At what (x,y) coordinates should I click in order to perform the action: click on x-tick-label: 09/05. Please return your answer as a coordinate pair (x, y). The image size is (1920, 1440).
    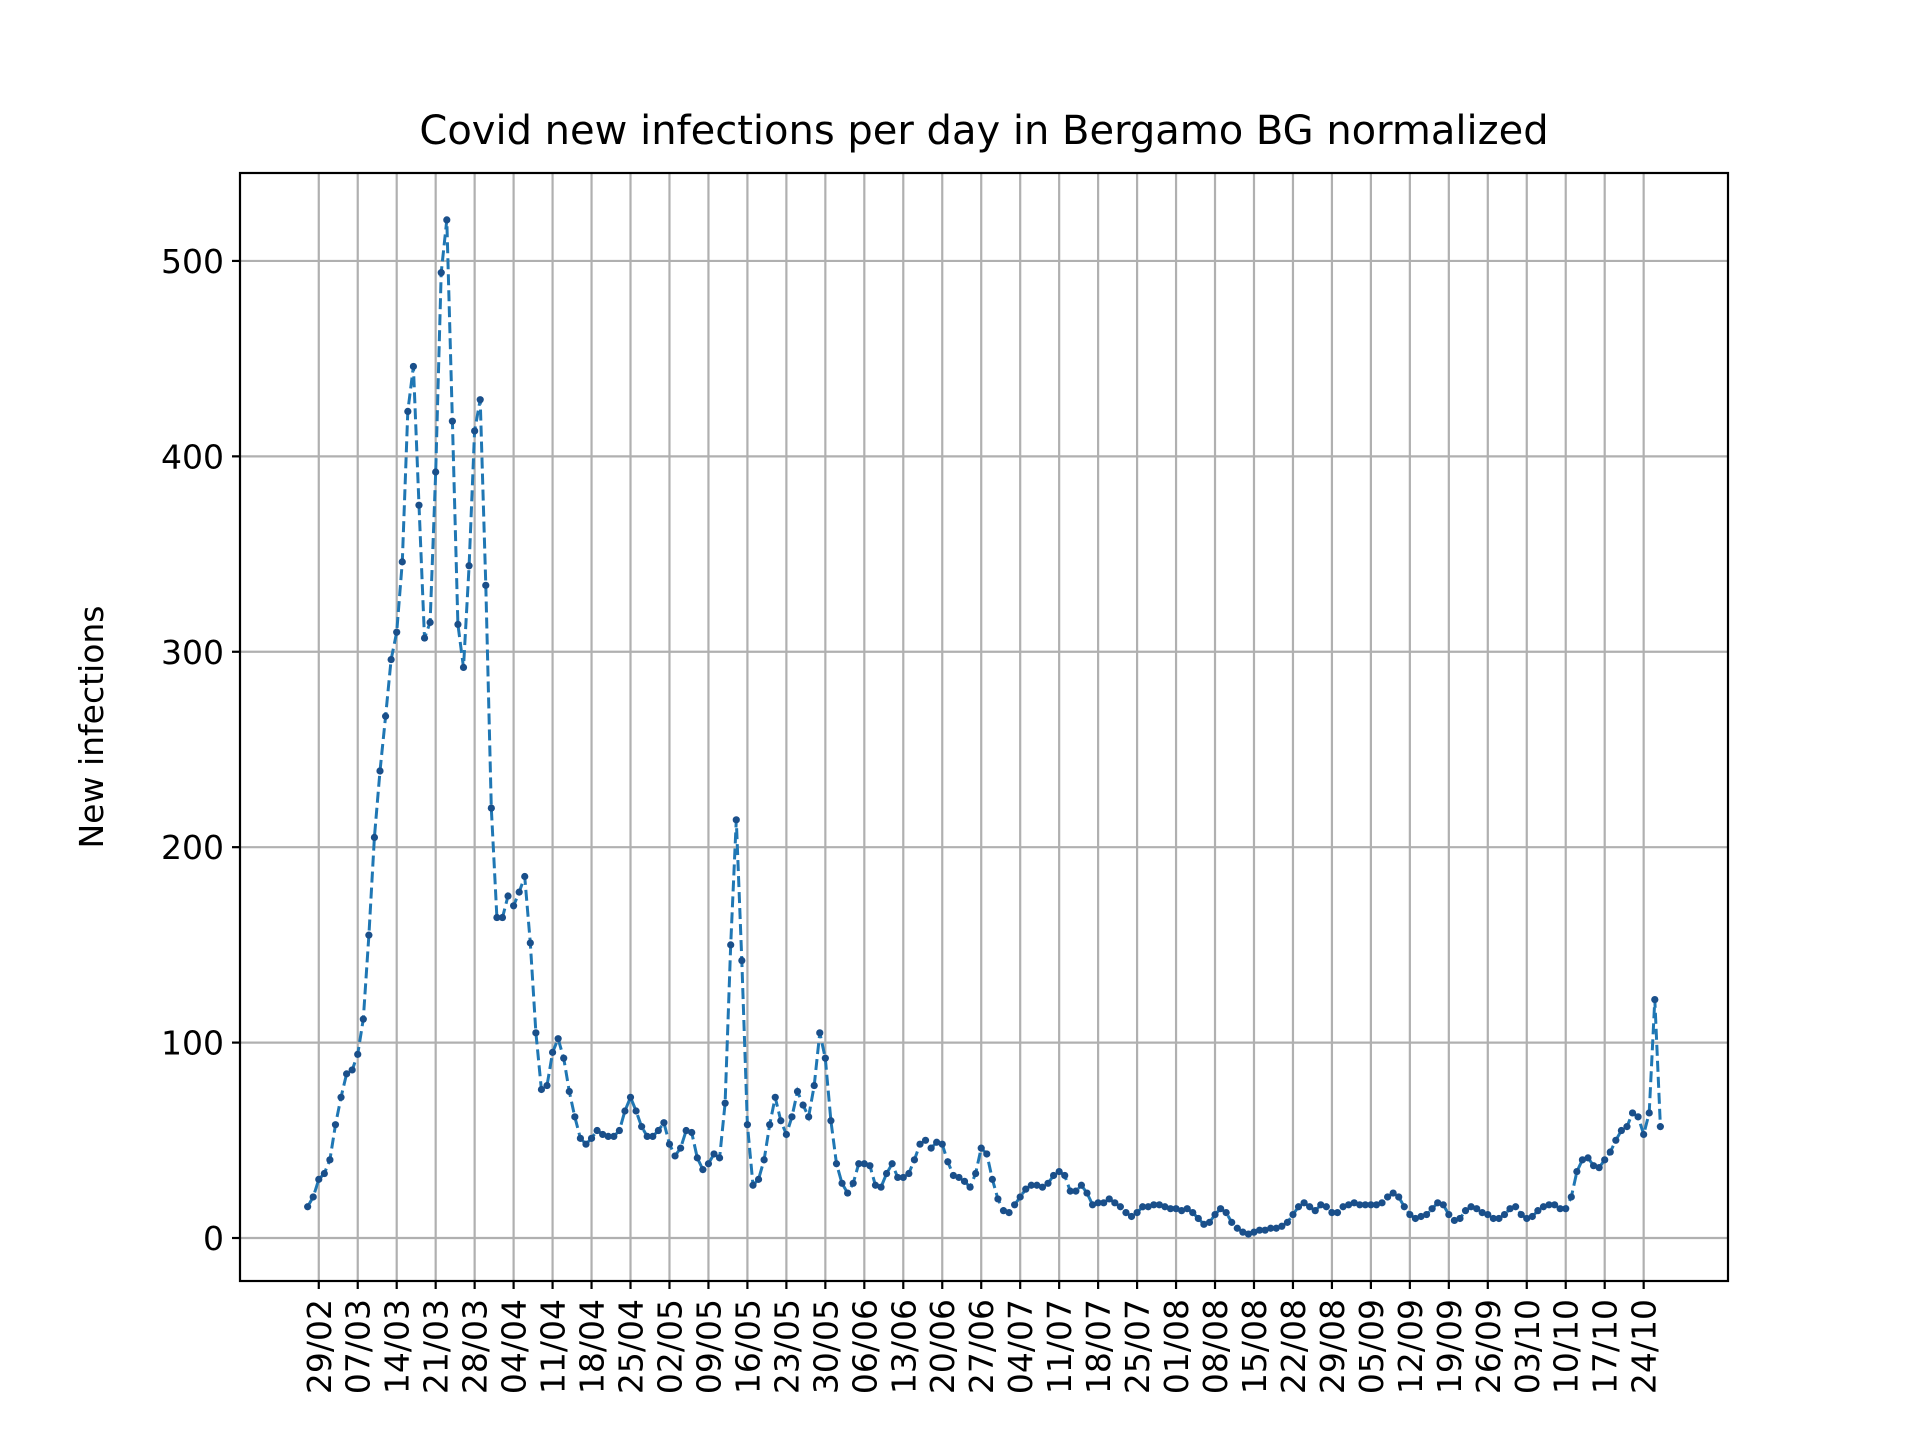
    Looking at the image, I should click on (708, 1346).